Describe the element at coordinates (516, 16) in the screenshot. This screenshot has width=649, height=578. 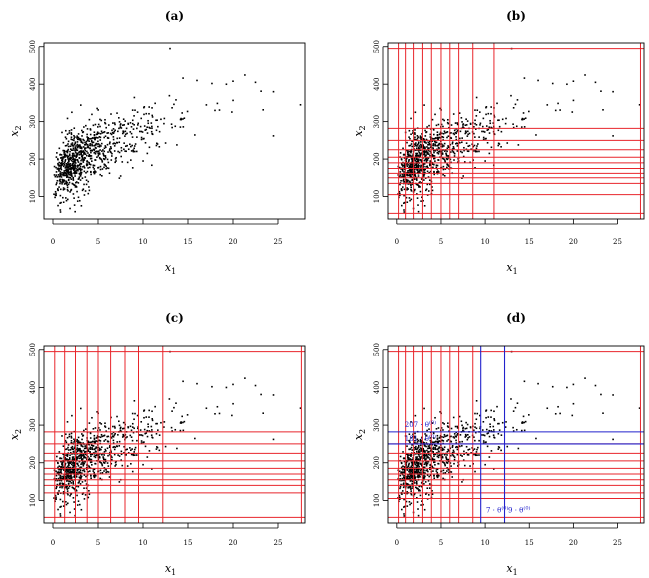
I see `panel-title: (b)` at that location.